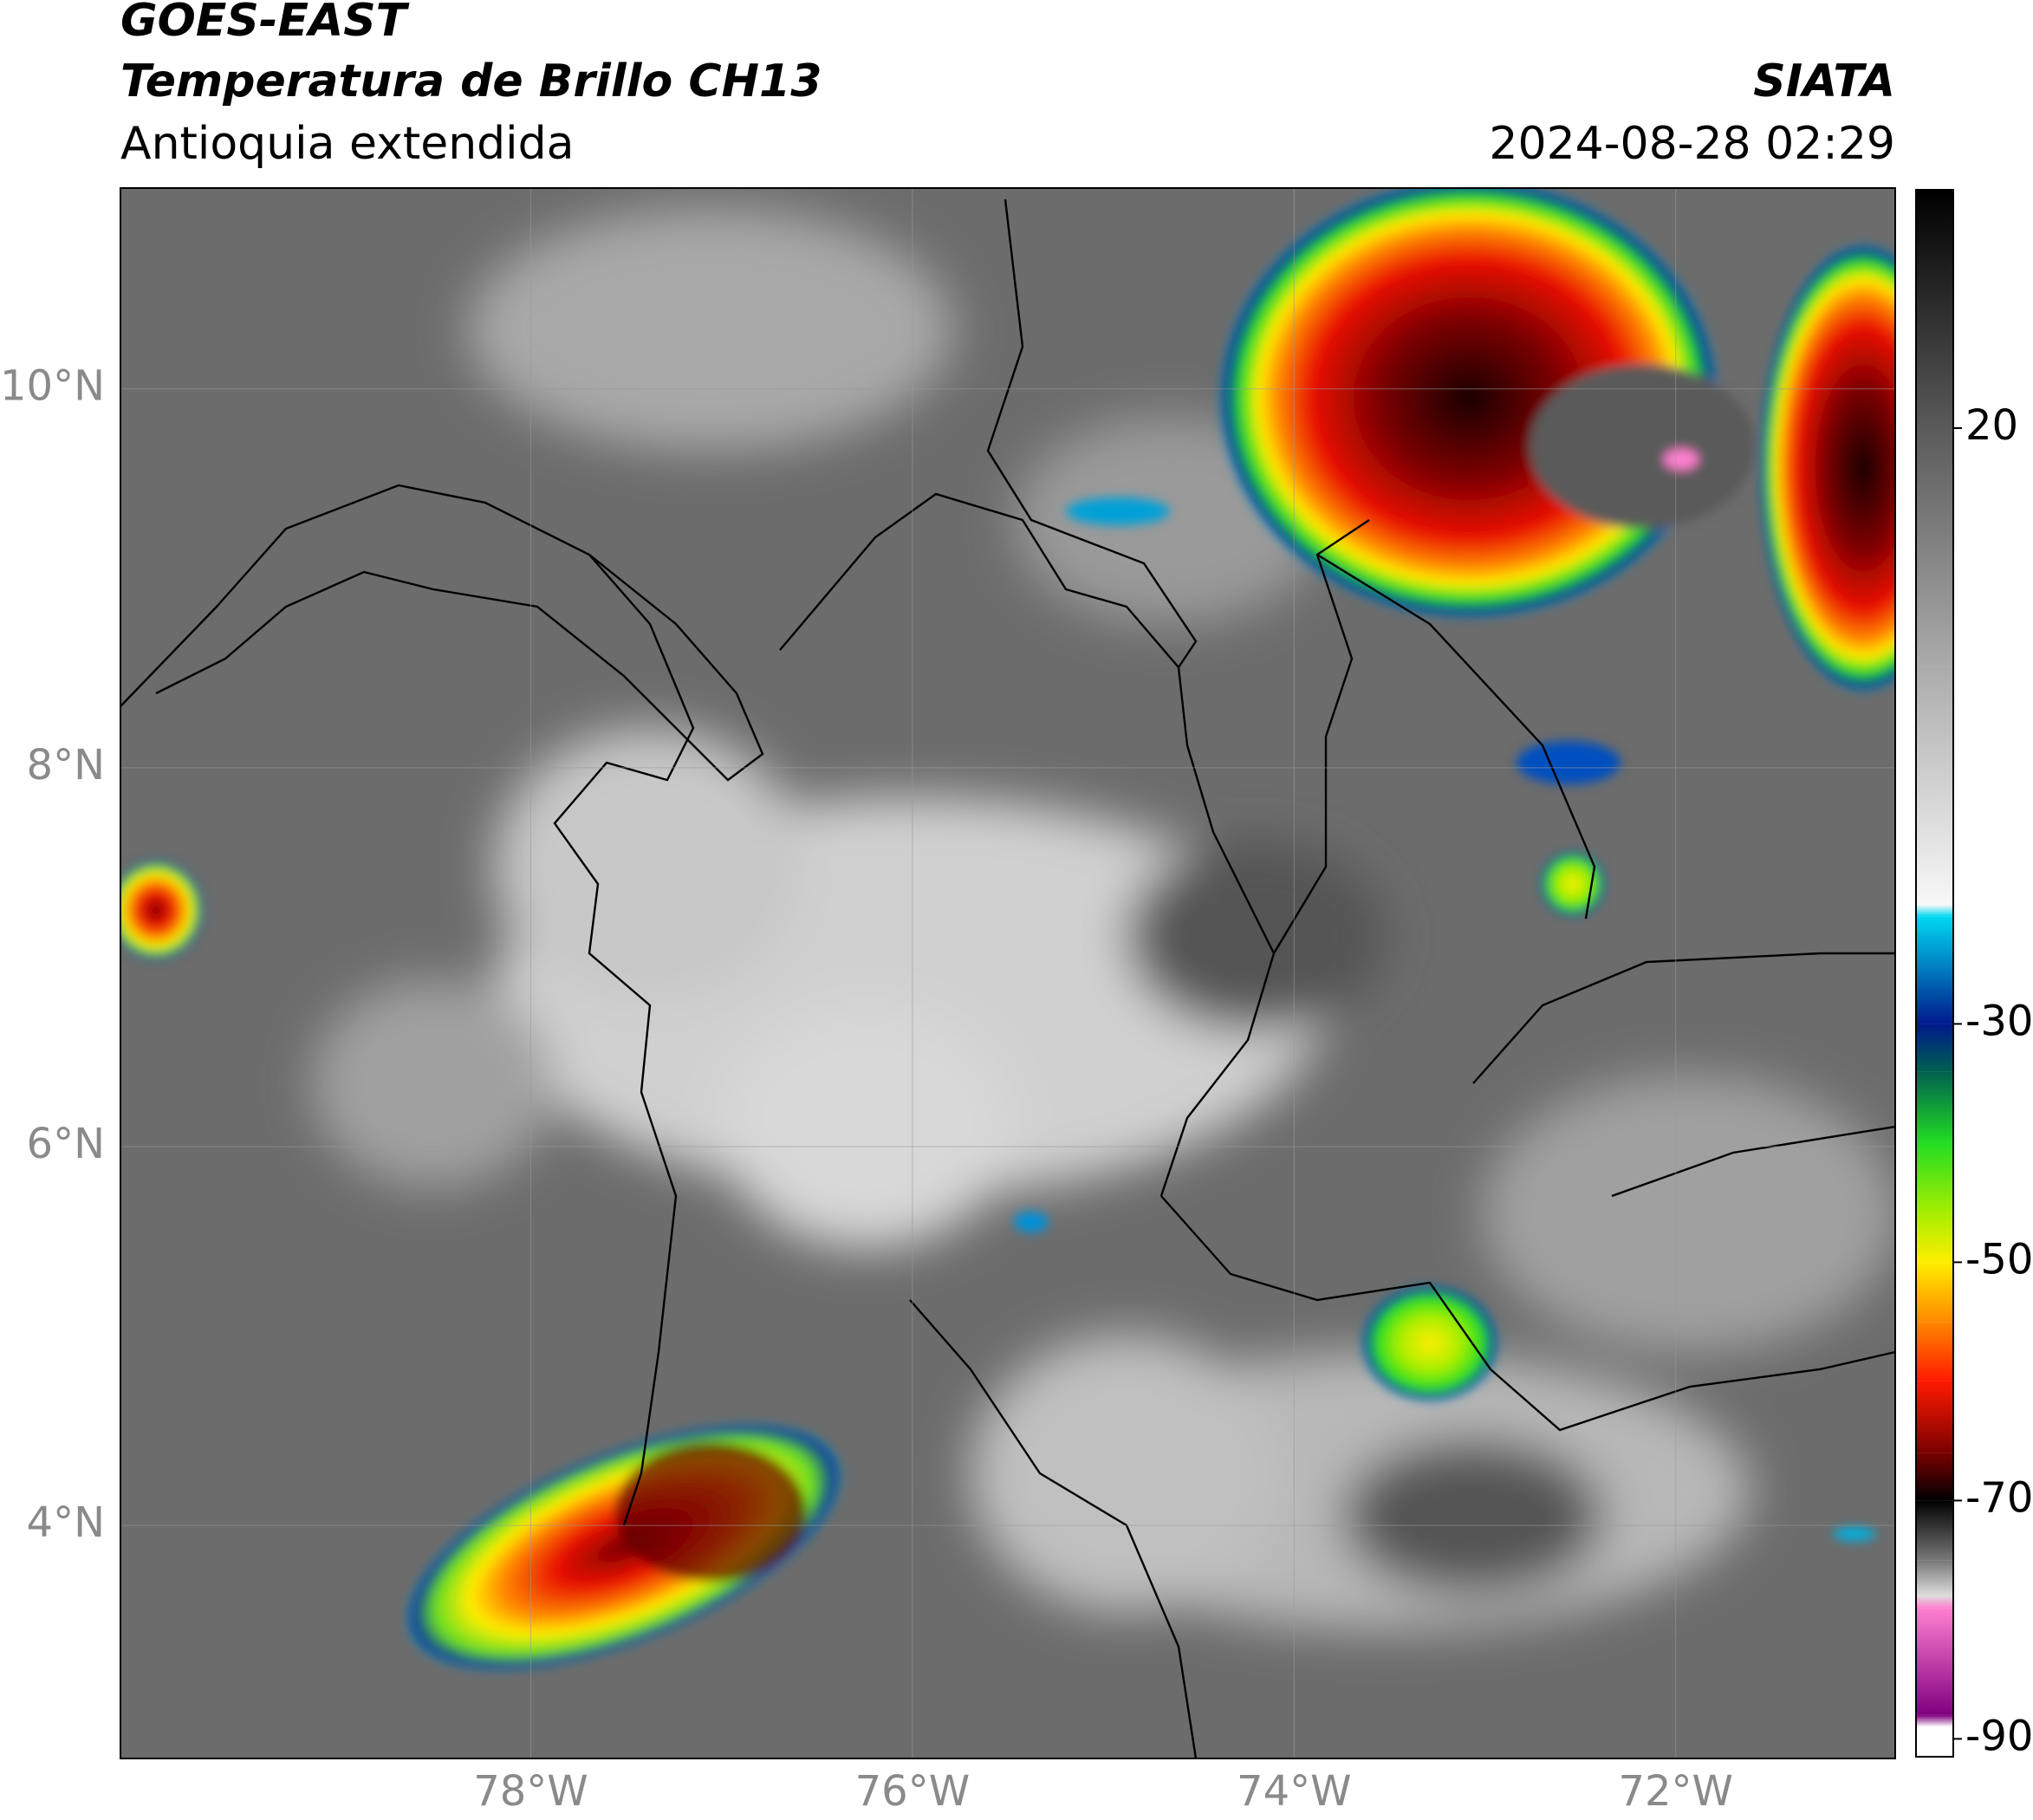 The width and height of the screenshot is (2033, 1820). I want to click on region: Antioquia extendida, so click(347, 144).